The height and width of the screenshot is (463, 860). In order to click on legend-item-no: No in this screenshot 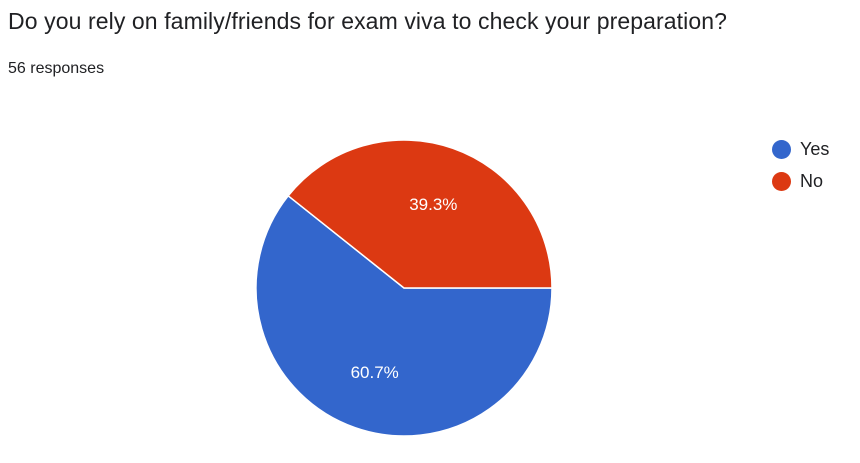, I will do `click(800, 181)`.